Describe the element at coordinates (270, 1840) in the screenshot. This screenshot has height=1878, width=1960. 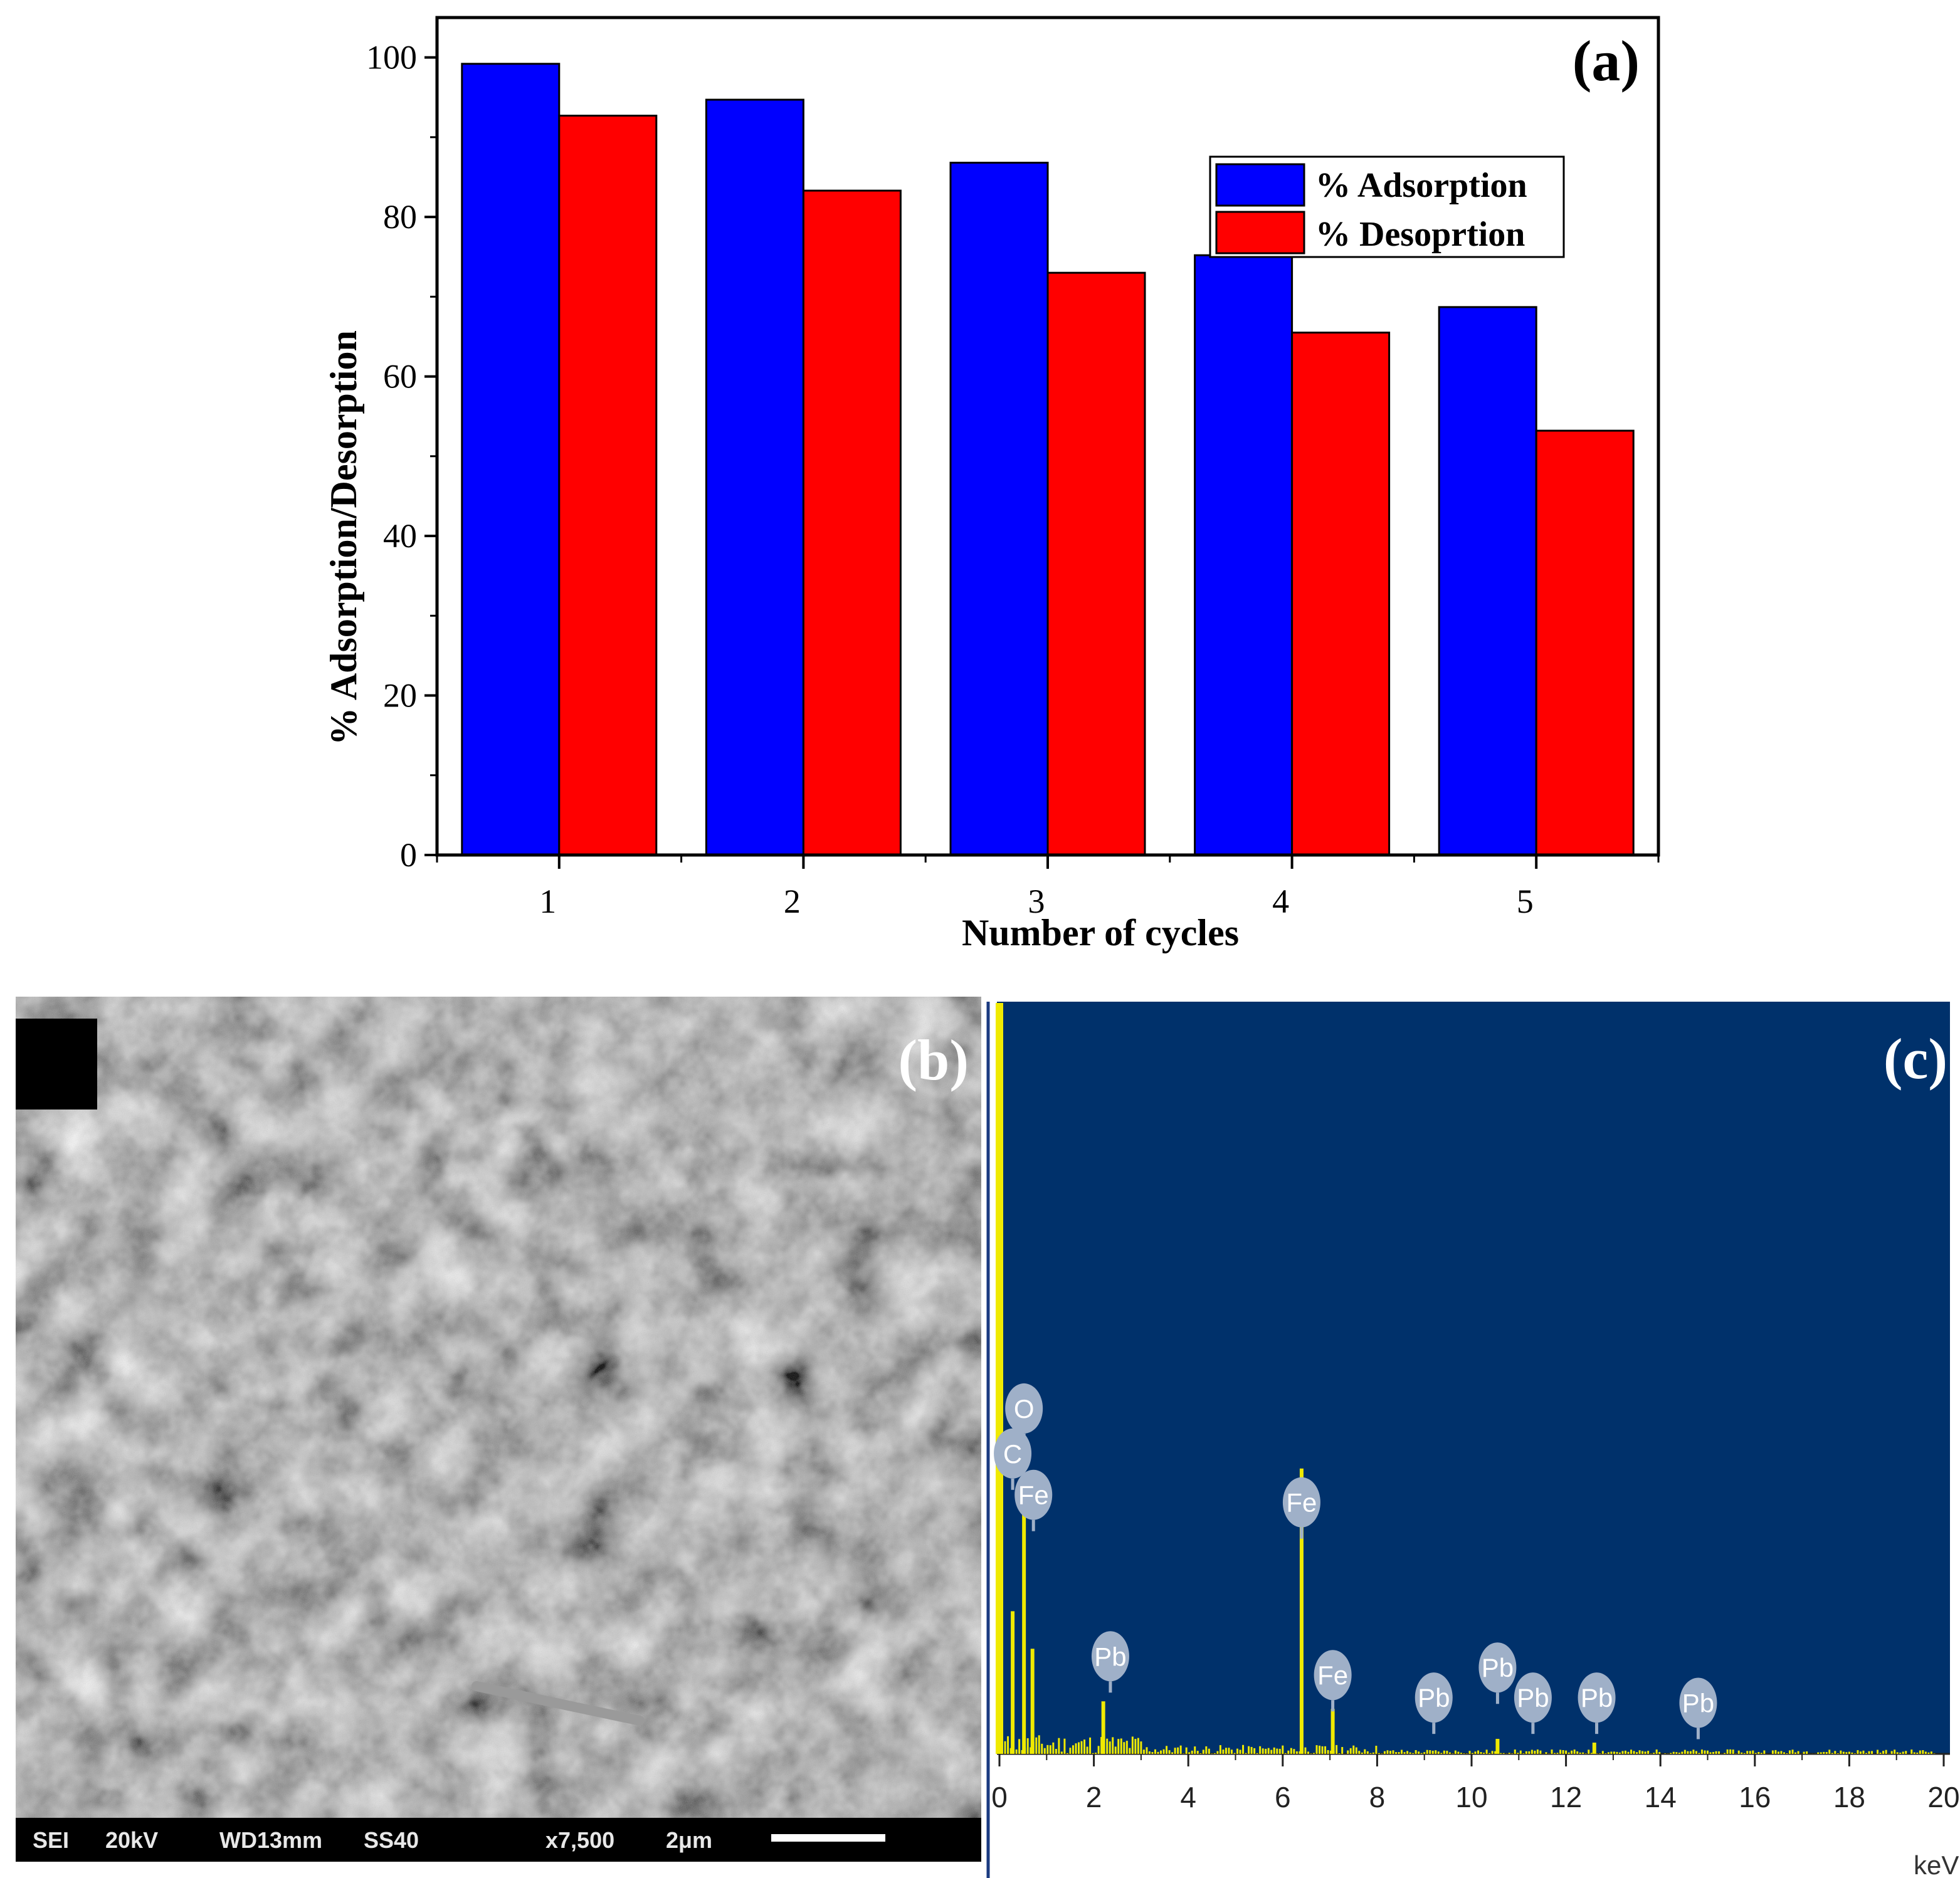
I see `databar-working-distance: WD13mm` at that location.